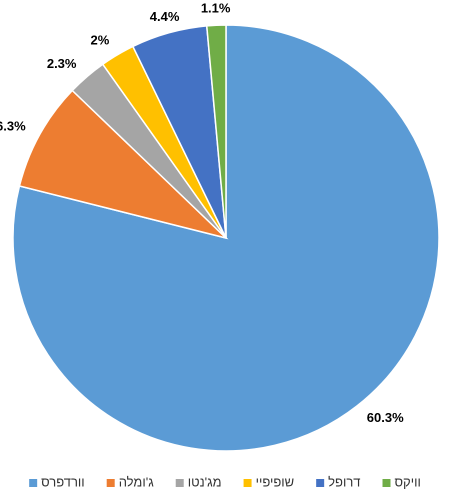 This screenshot has width=450, height=500. Describe the element at coordinates (344, 481) in the screenshot. I see `legend-label: דרופל` at that location.